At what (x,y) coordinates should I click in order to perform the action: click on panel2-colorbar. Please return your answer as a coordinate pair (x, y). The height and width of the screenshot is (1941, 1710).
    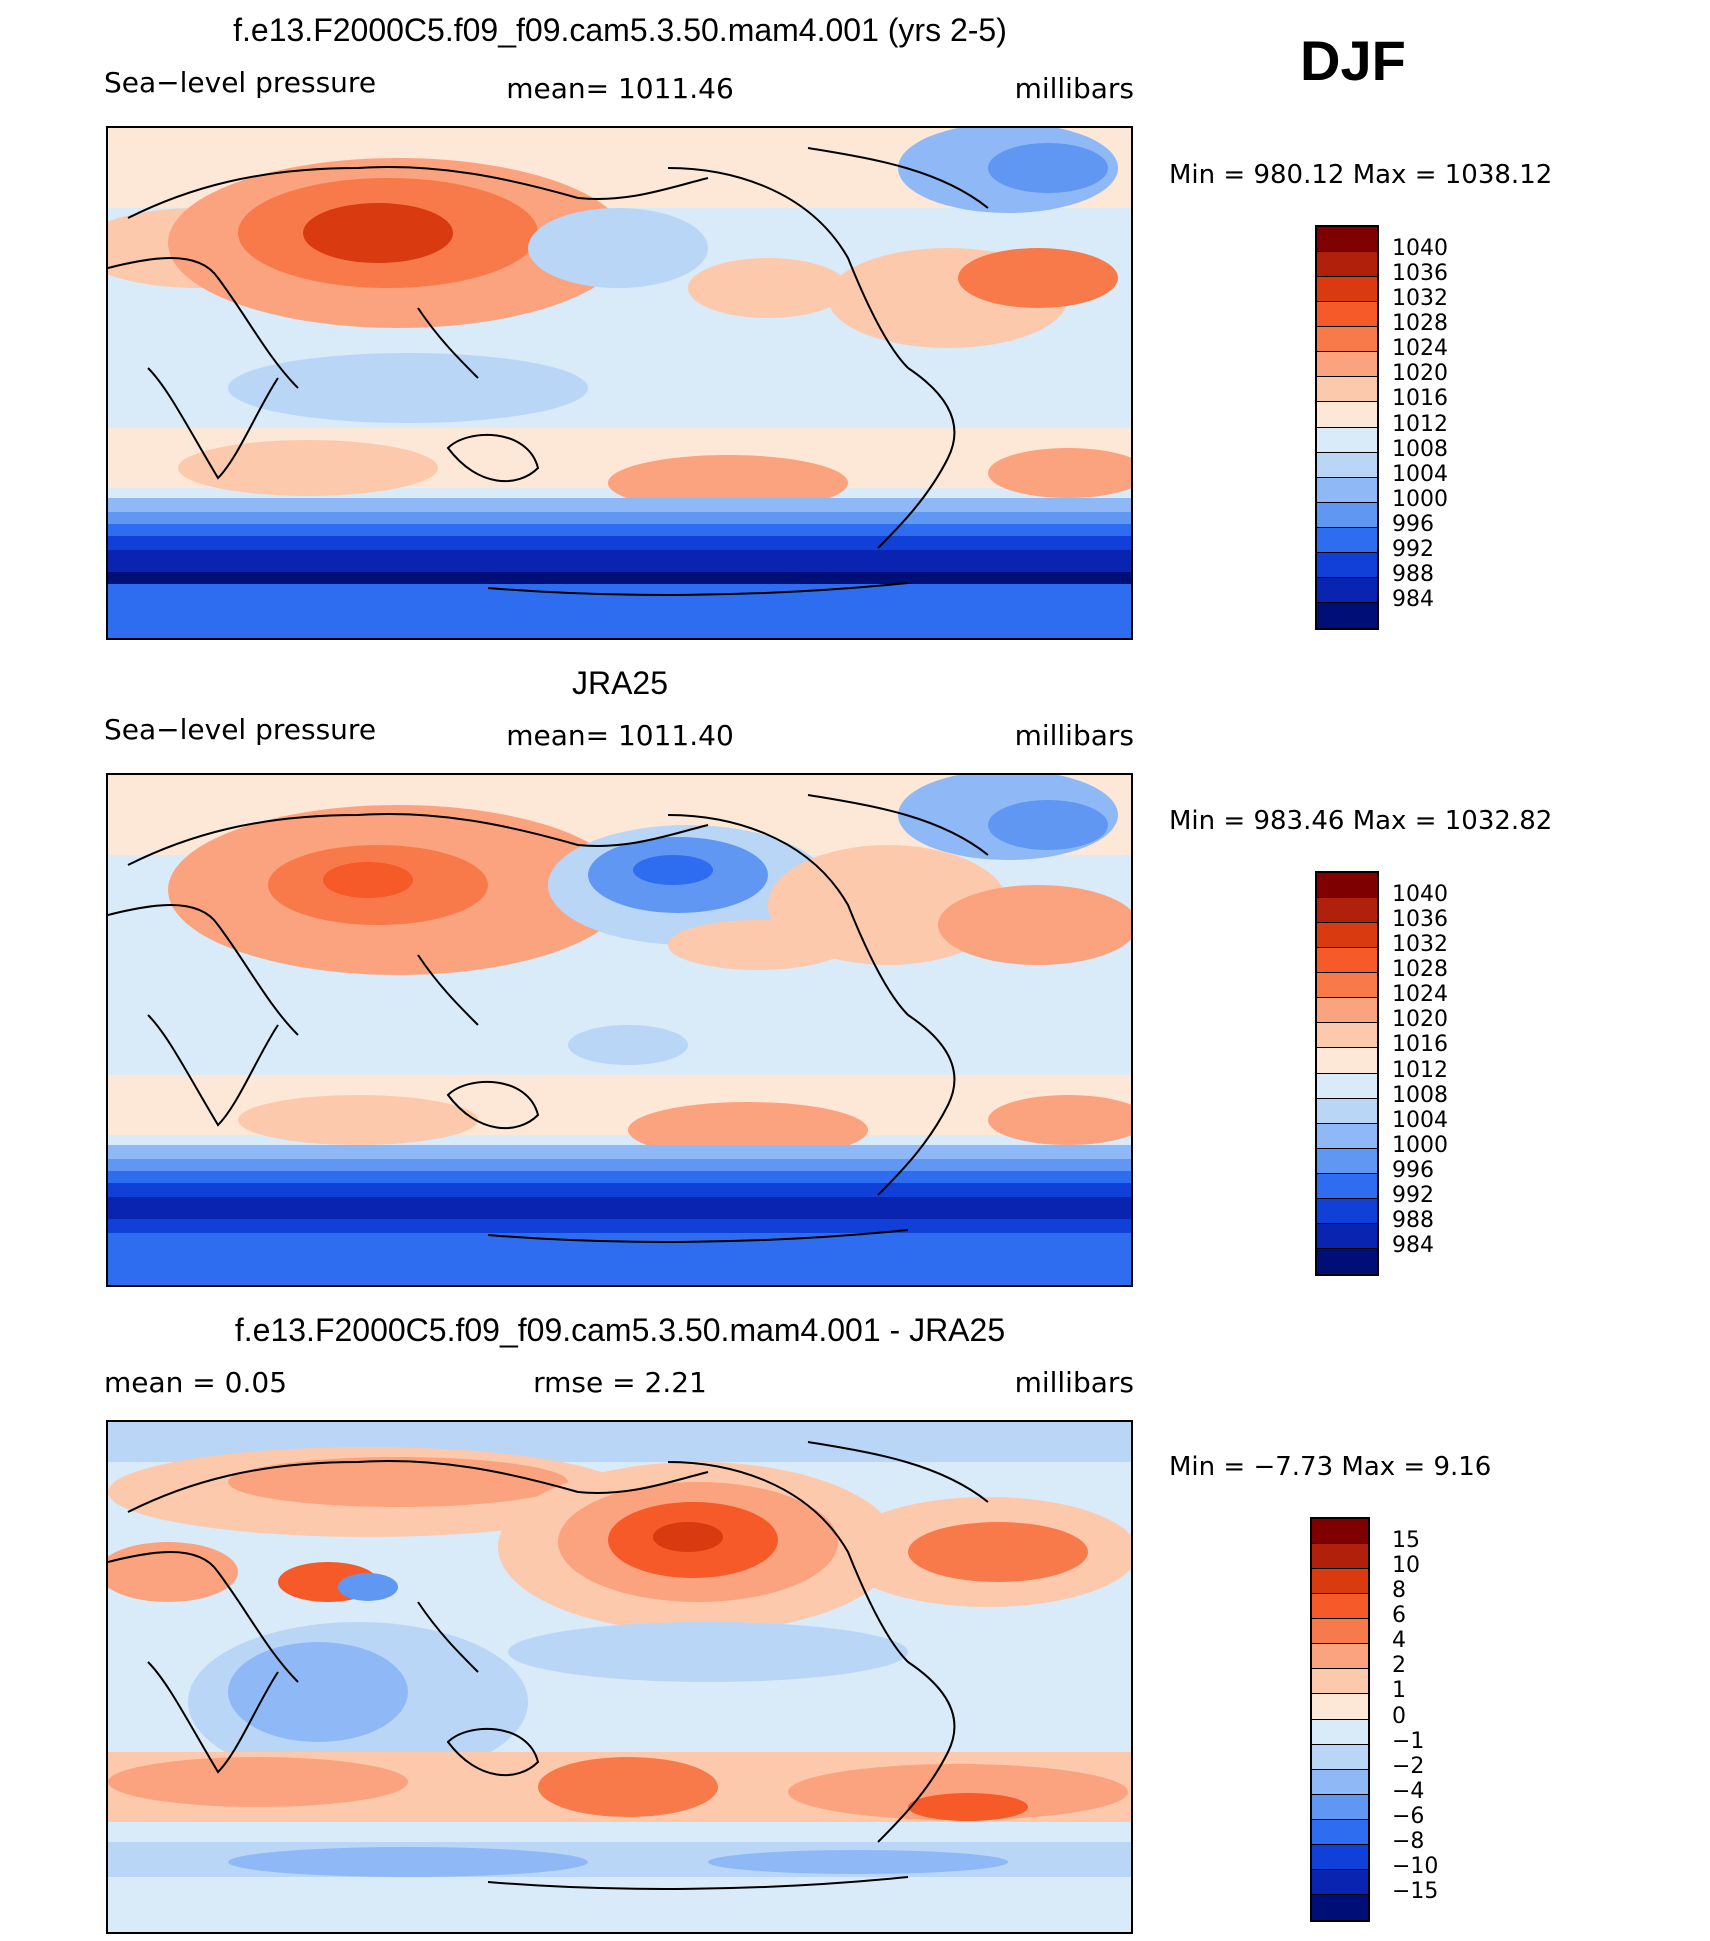
    Looking at the image, I should click on (1347, 1073).